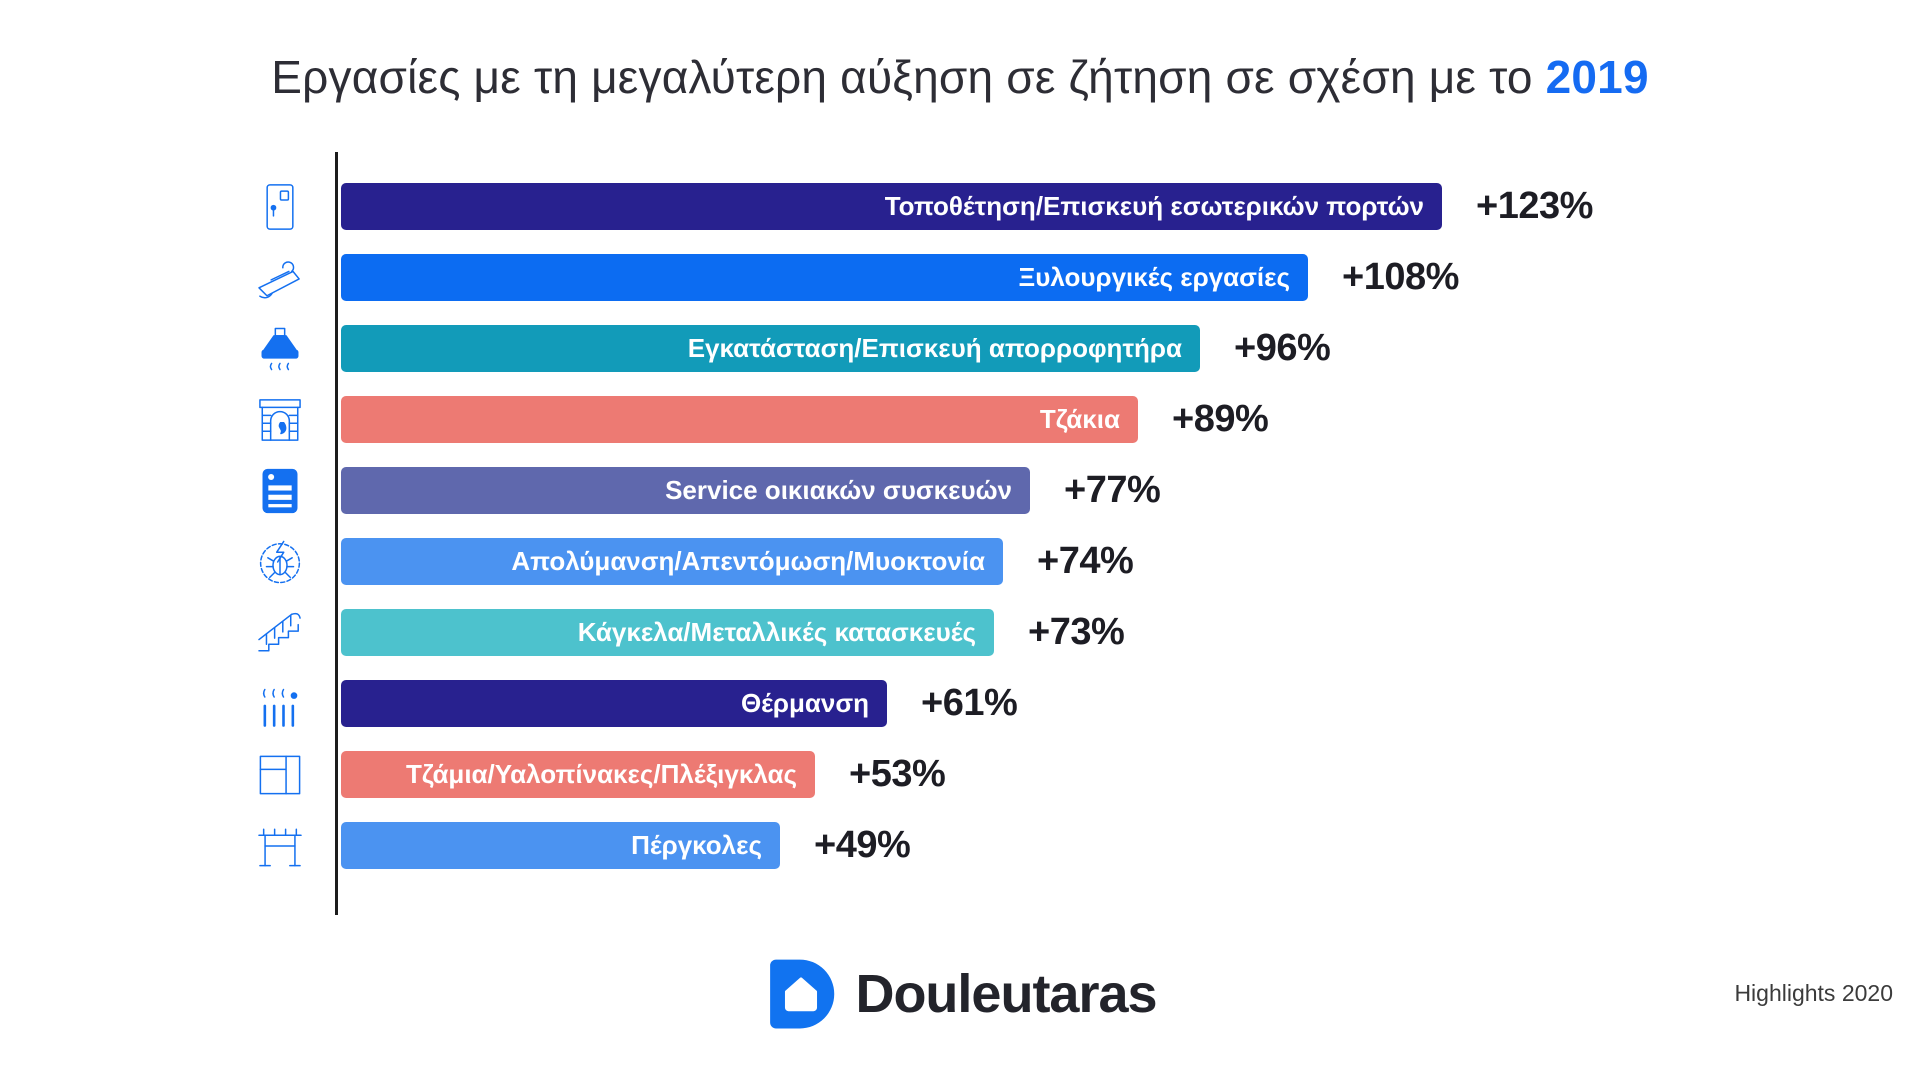 The image size is (1920, 1080). I want to click on bar: Ξυλουργικές εργασίες, so click(824, 277).